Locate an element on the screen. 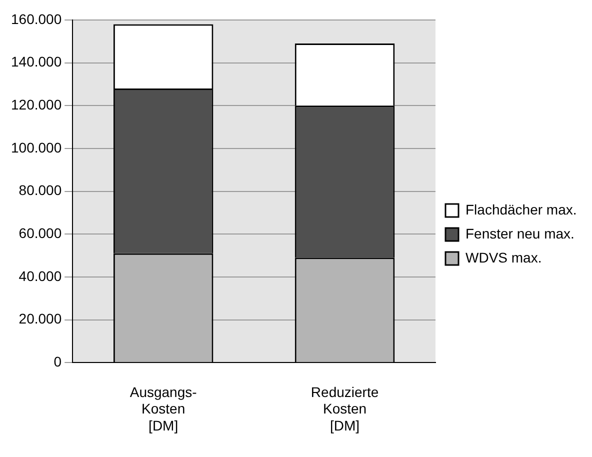  y-tick-label: 120.000 is located at coordinates (36, 104).